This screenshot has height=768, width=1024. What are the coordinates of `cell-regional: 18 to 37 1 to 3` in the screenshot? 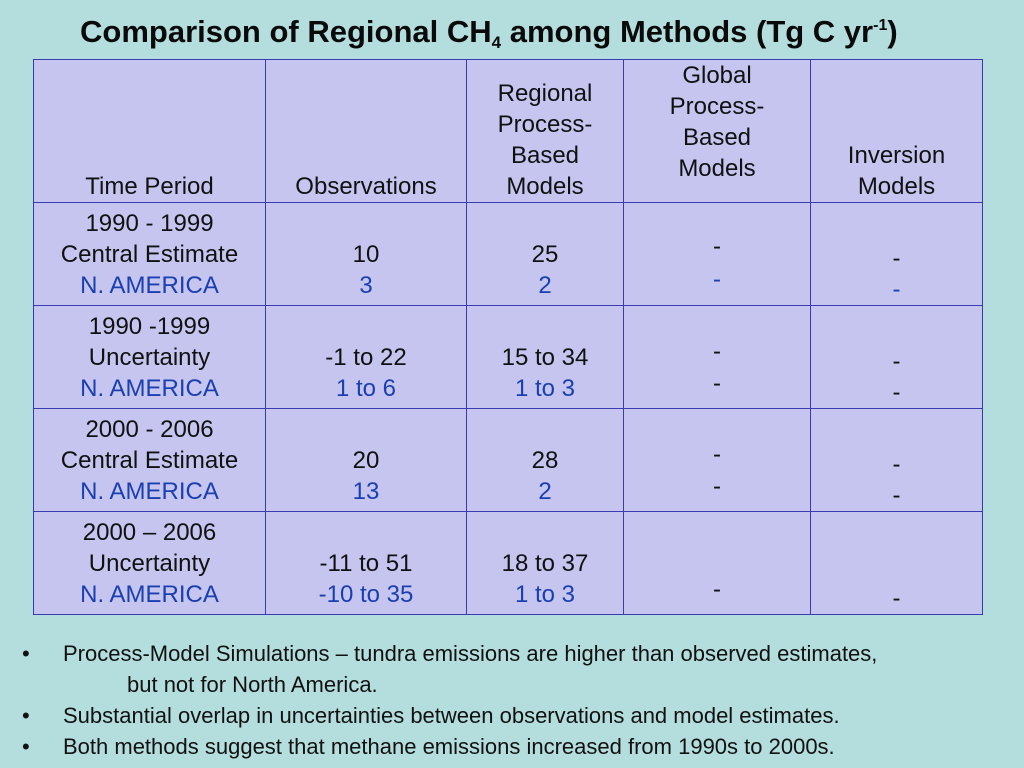 It's located at (545, 563).